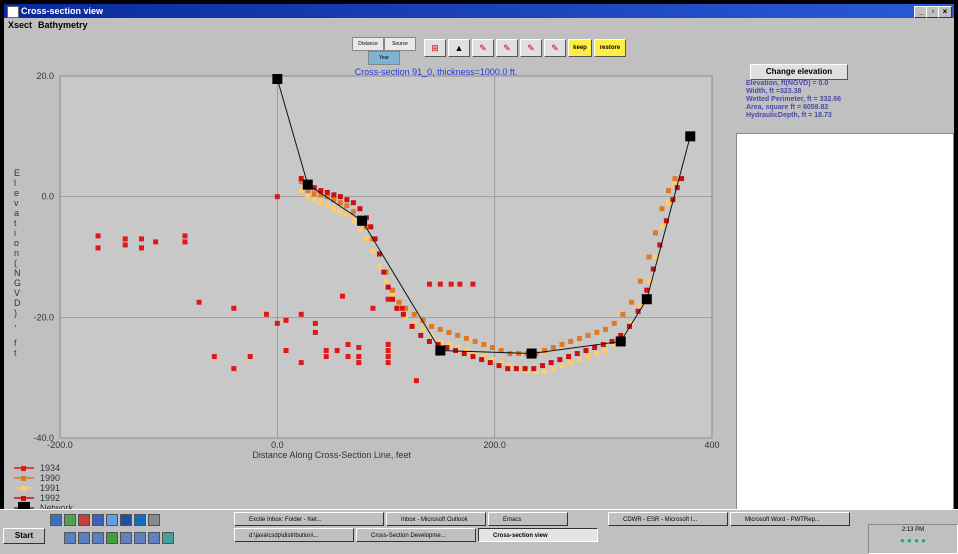 This screenshot has width=958, height=554. I want to click on start-button: Start, so click(24, 536).